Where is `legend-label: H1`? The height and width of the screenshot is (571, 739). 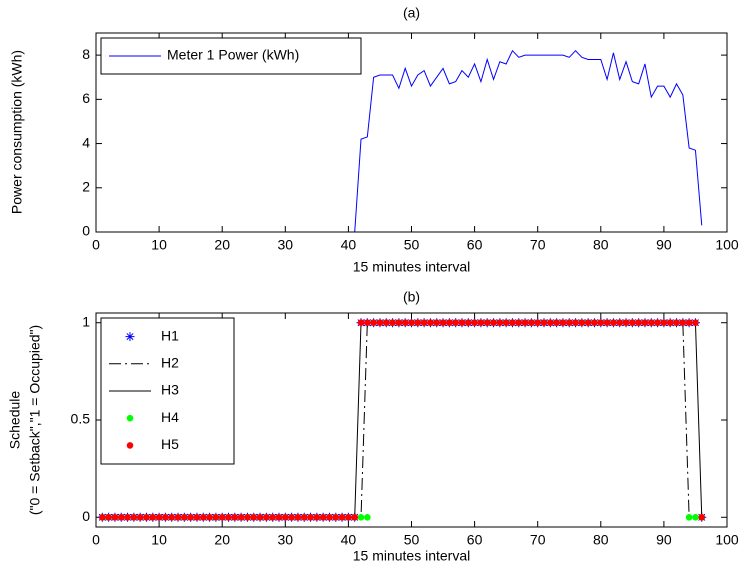 legend-label: H1 is located at coordinates (170, 335).